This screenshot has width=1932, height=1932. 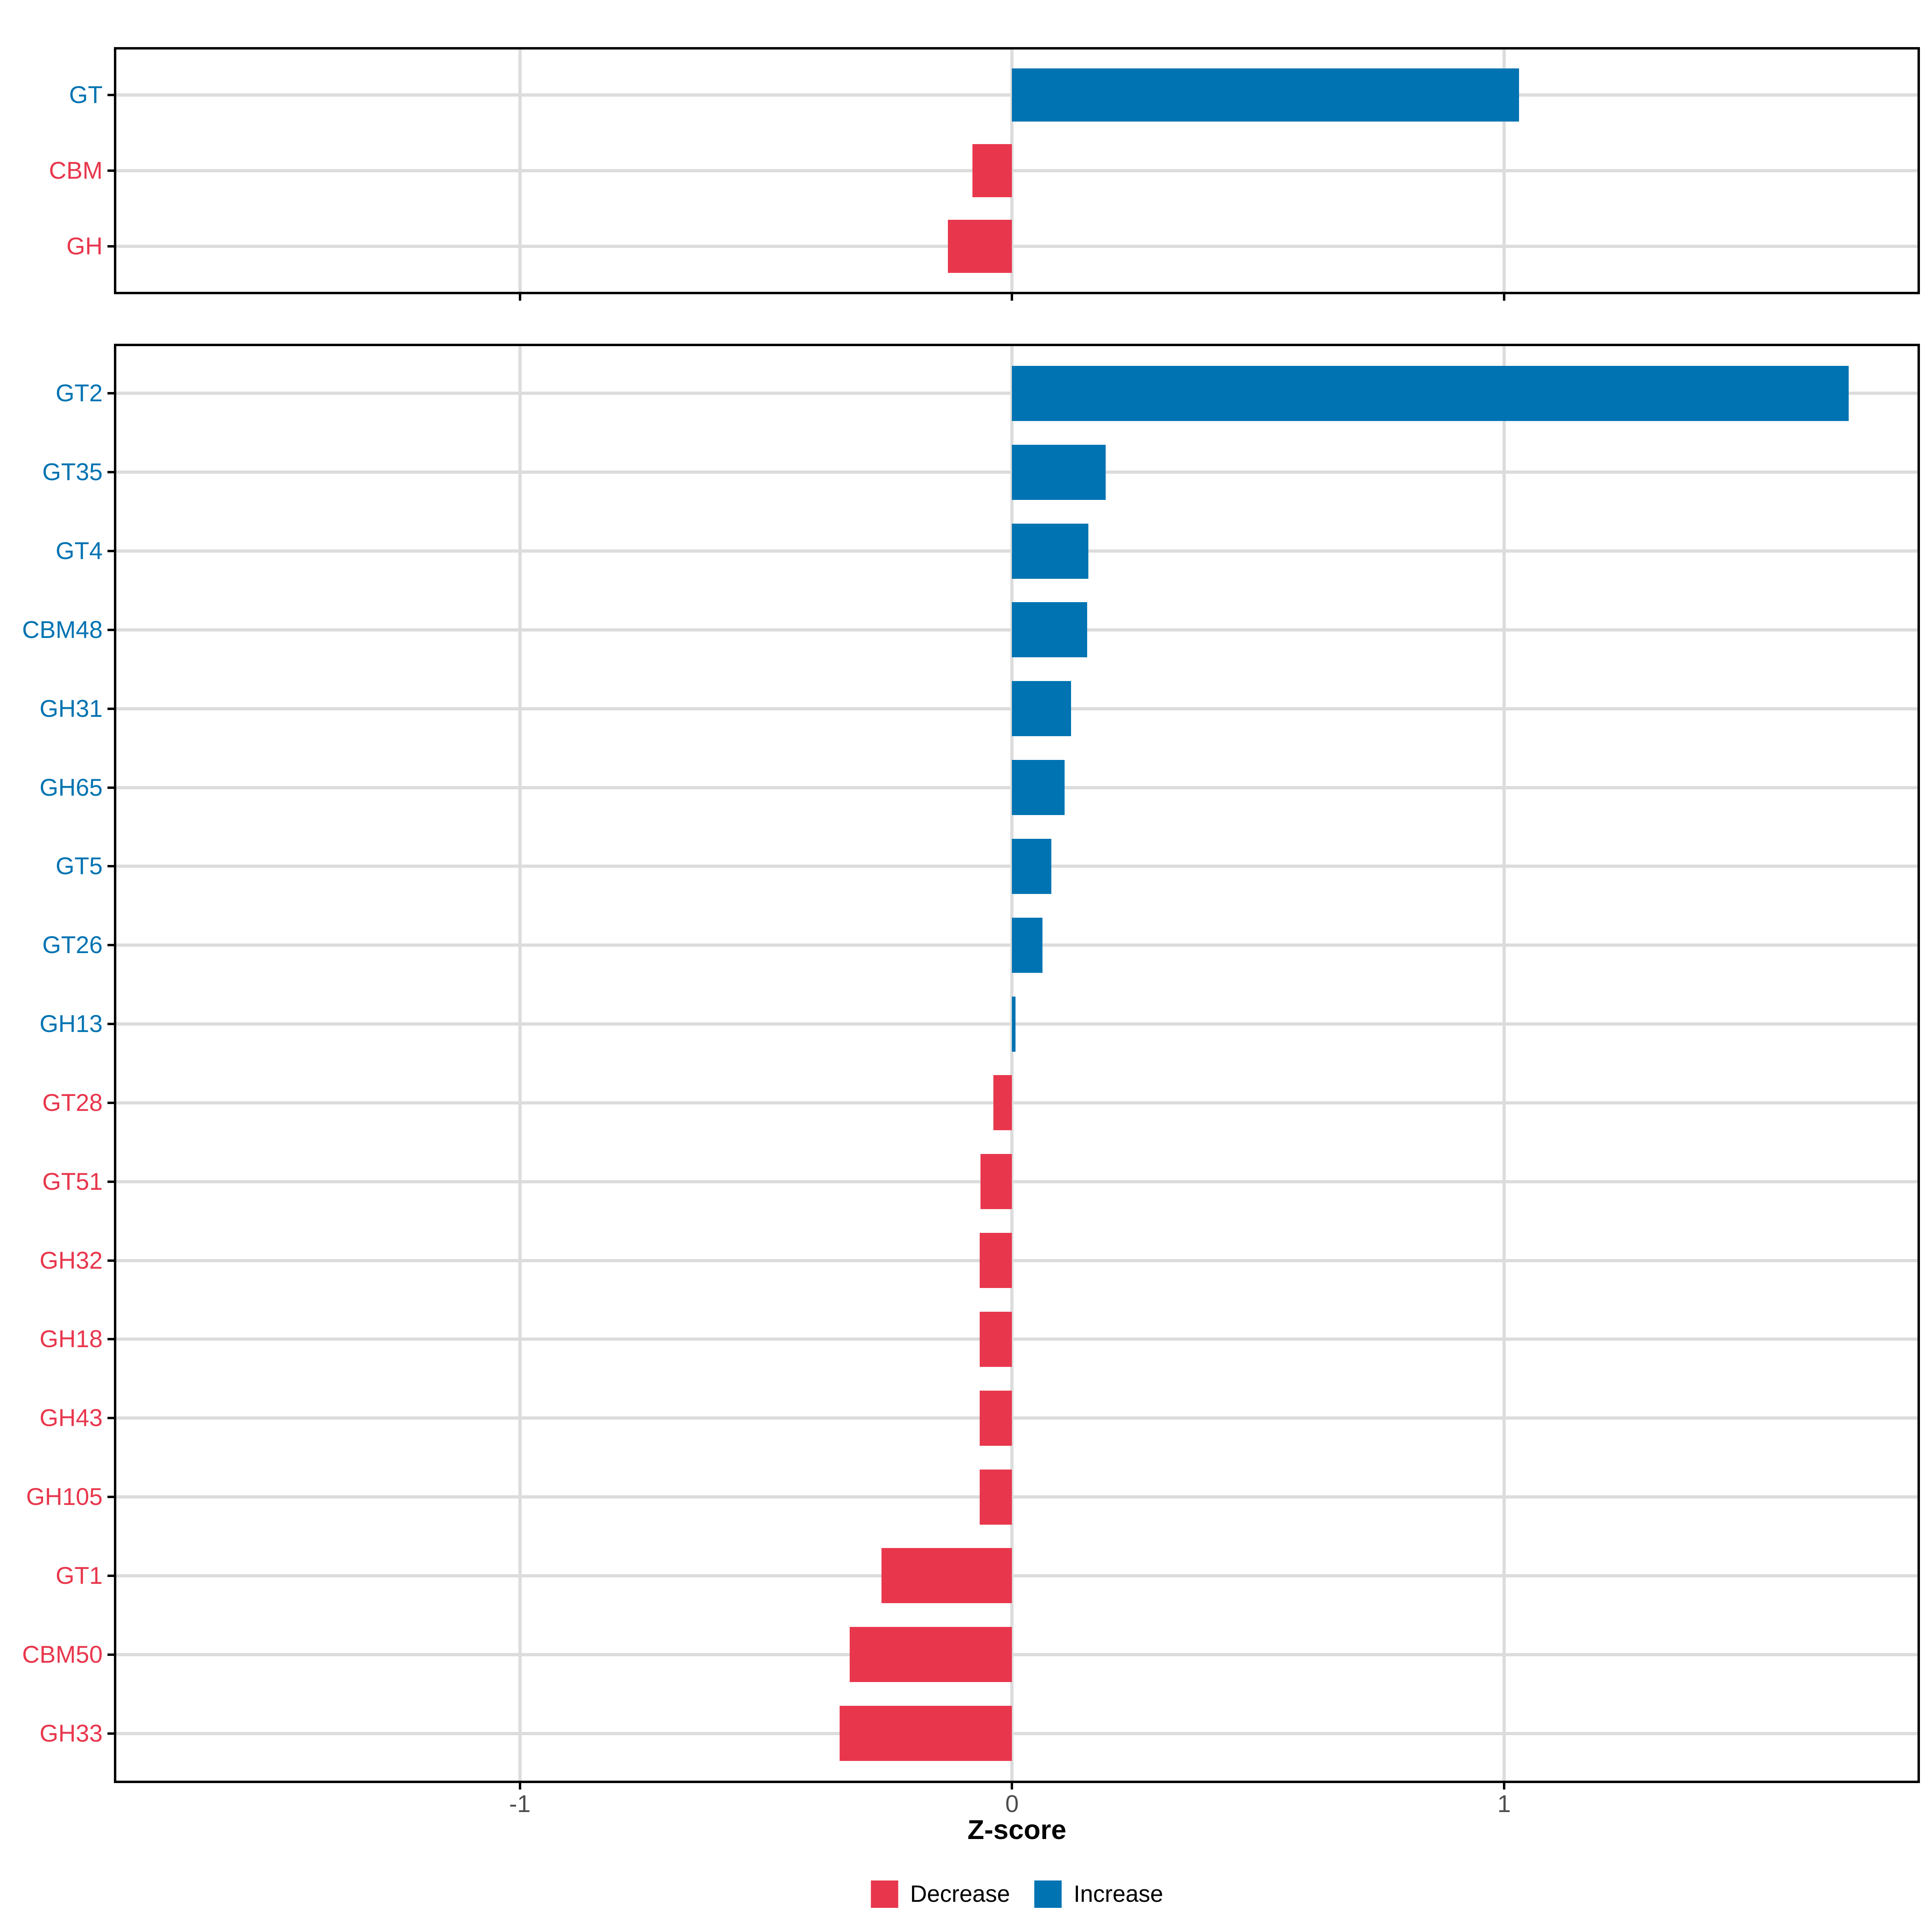 What do you see at coordinates (1504, 297) in the screenshot?
I see `x-axis-tick-1-panel0` at bounding box center [1504, 297].